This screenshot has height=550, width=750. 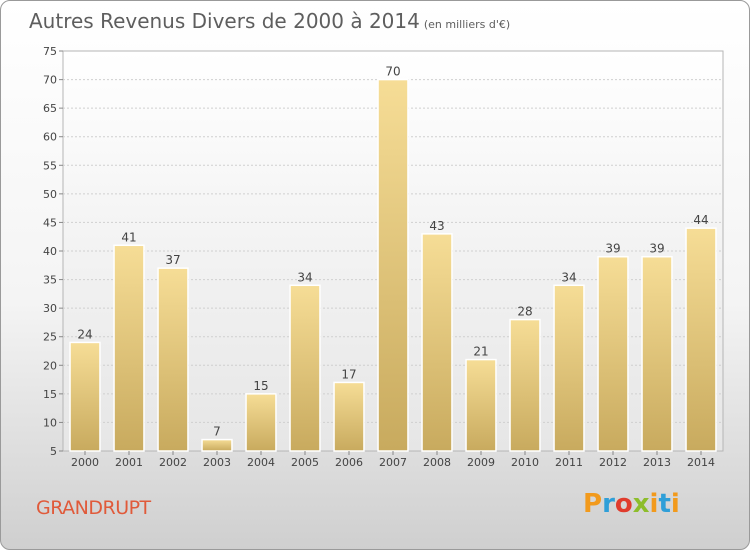 What do you see at coordinates (623, 504) in the screenshot?
I see `logo-letter: o` at bounding box center [623, 504].